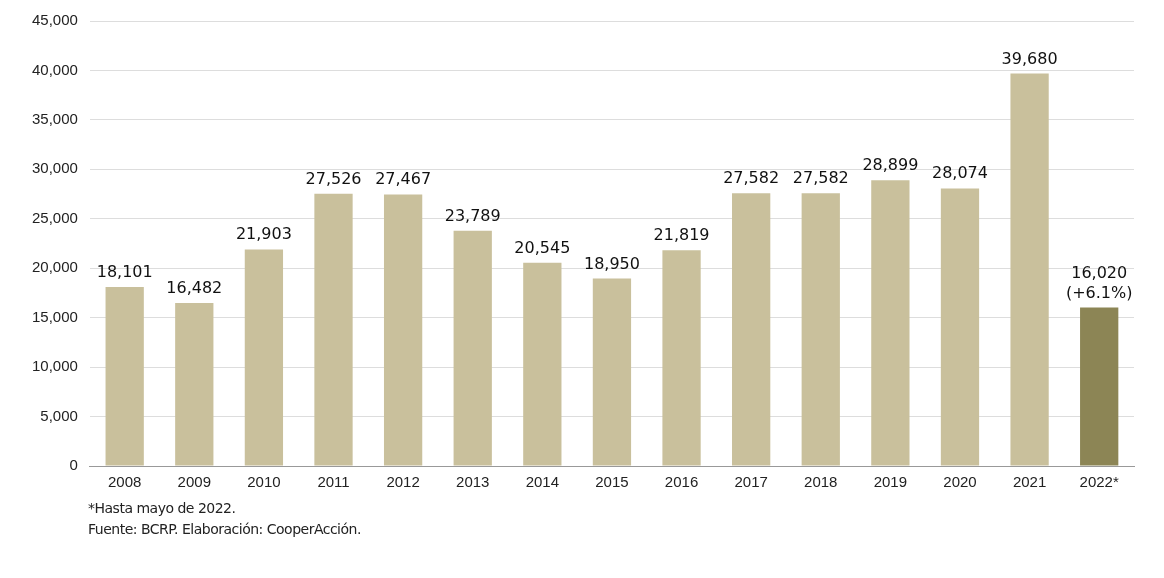  Describe the element at coordinates (611, 263) in the screenshot. I see `data-label: 18,950` at that location.